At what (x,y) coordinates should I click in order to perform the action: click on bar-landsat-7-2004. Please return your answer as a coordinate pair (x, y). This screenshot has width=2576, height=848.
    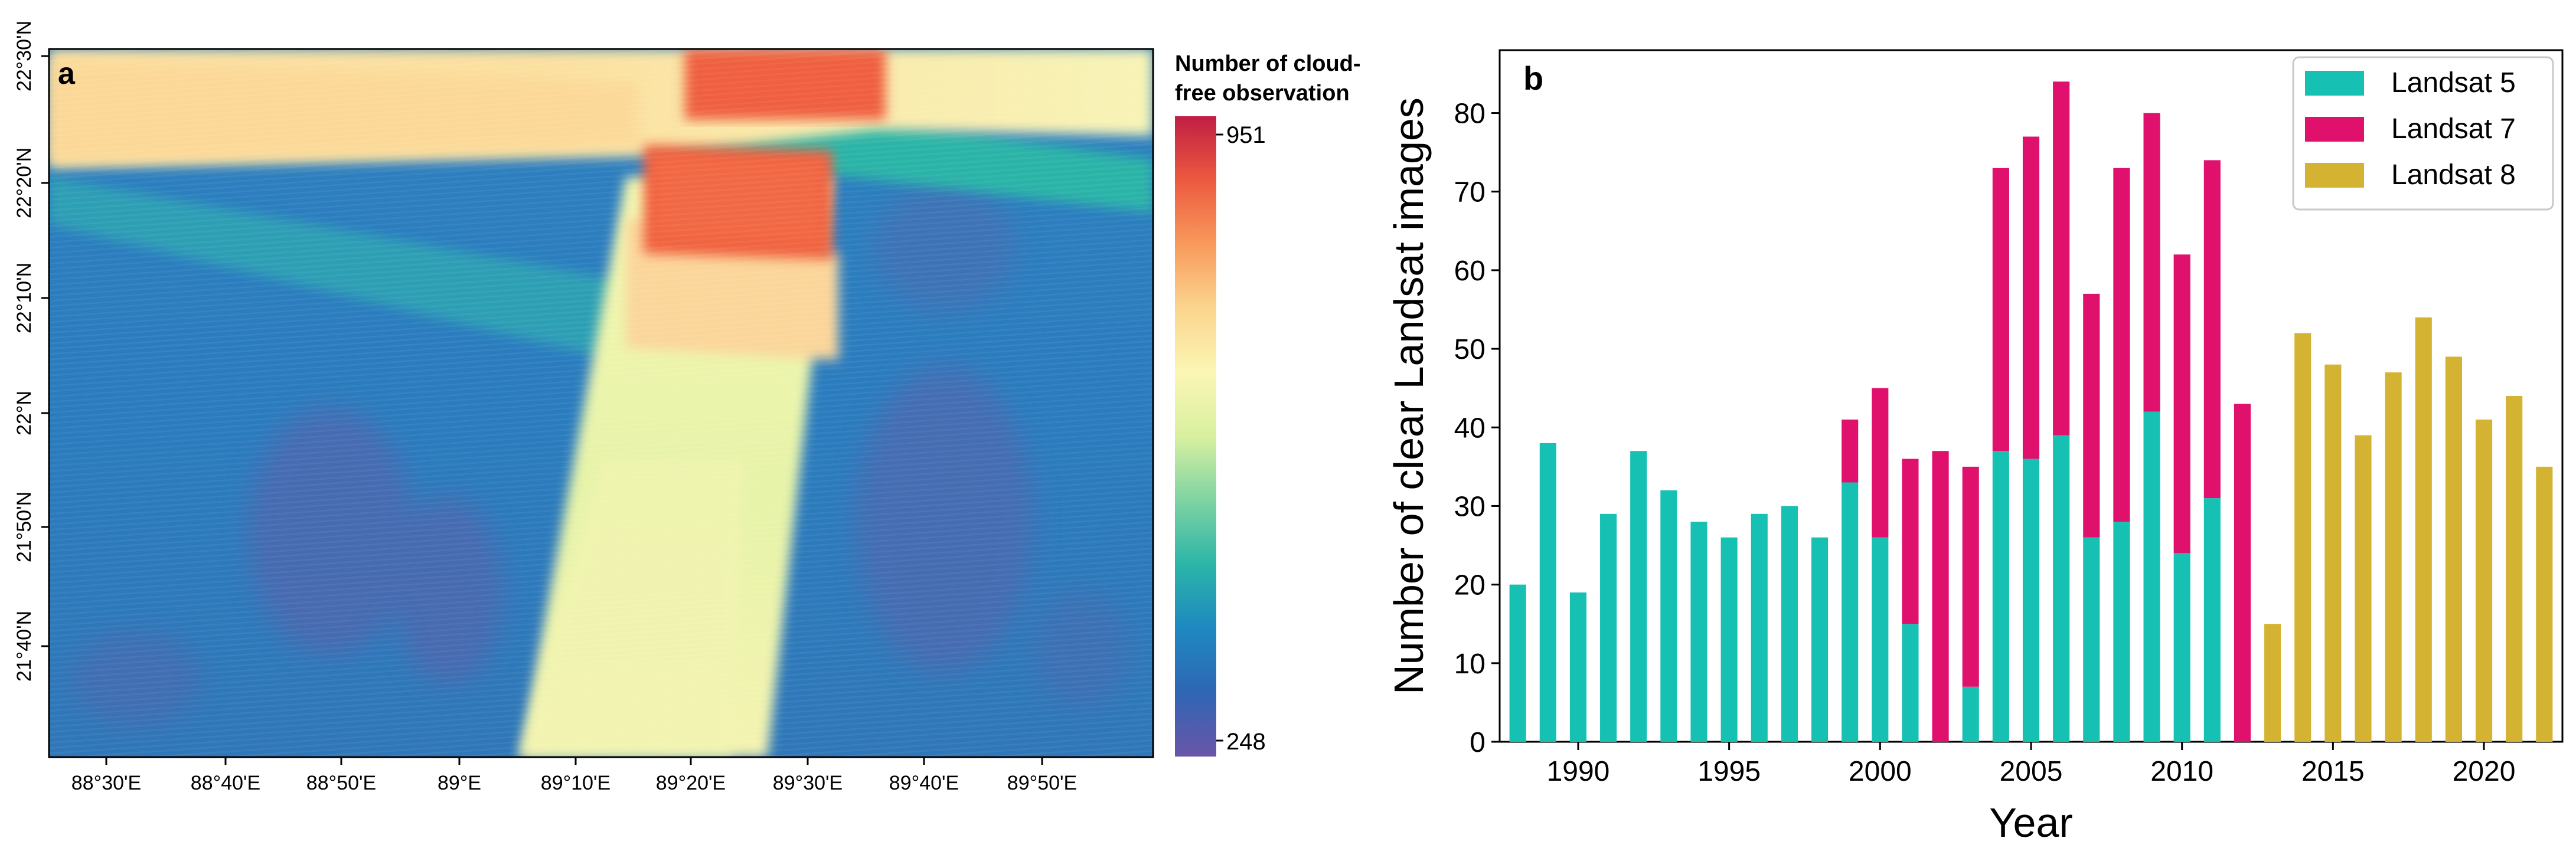
    Looking at the image, I should click on (2000, 309).